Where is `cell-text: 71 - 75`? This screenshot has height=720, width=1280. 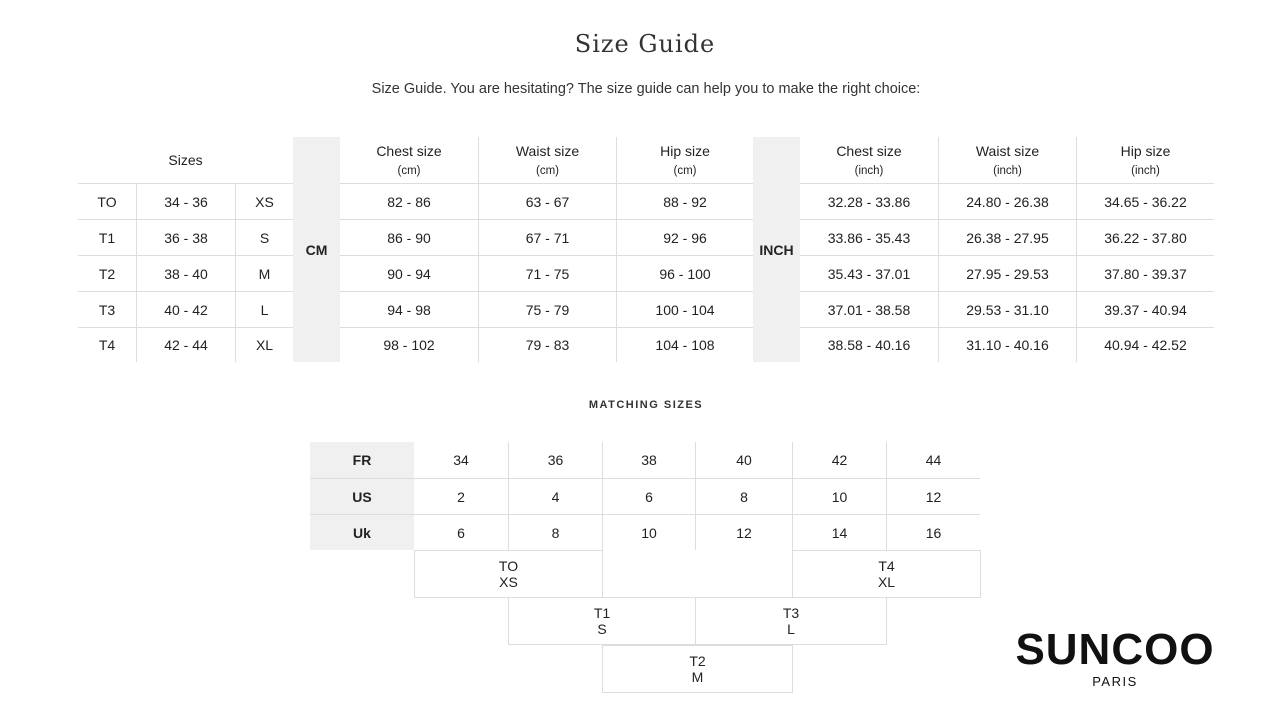
cell-text: 71 - 75 is located at coordinates (547, 273).